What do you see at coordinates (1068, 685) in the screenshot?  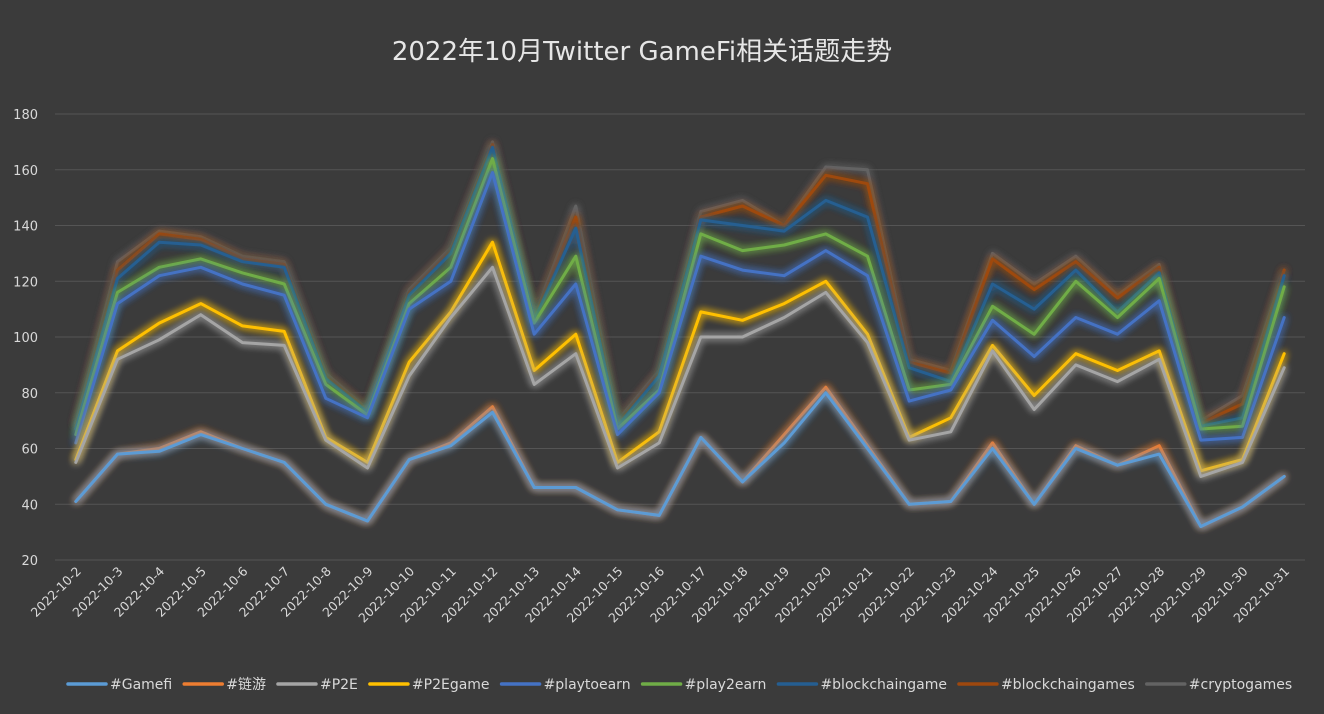 I see `legend-label: #blockchaingames` at bounding box center [1068, 685].